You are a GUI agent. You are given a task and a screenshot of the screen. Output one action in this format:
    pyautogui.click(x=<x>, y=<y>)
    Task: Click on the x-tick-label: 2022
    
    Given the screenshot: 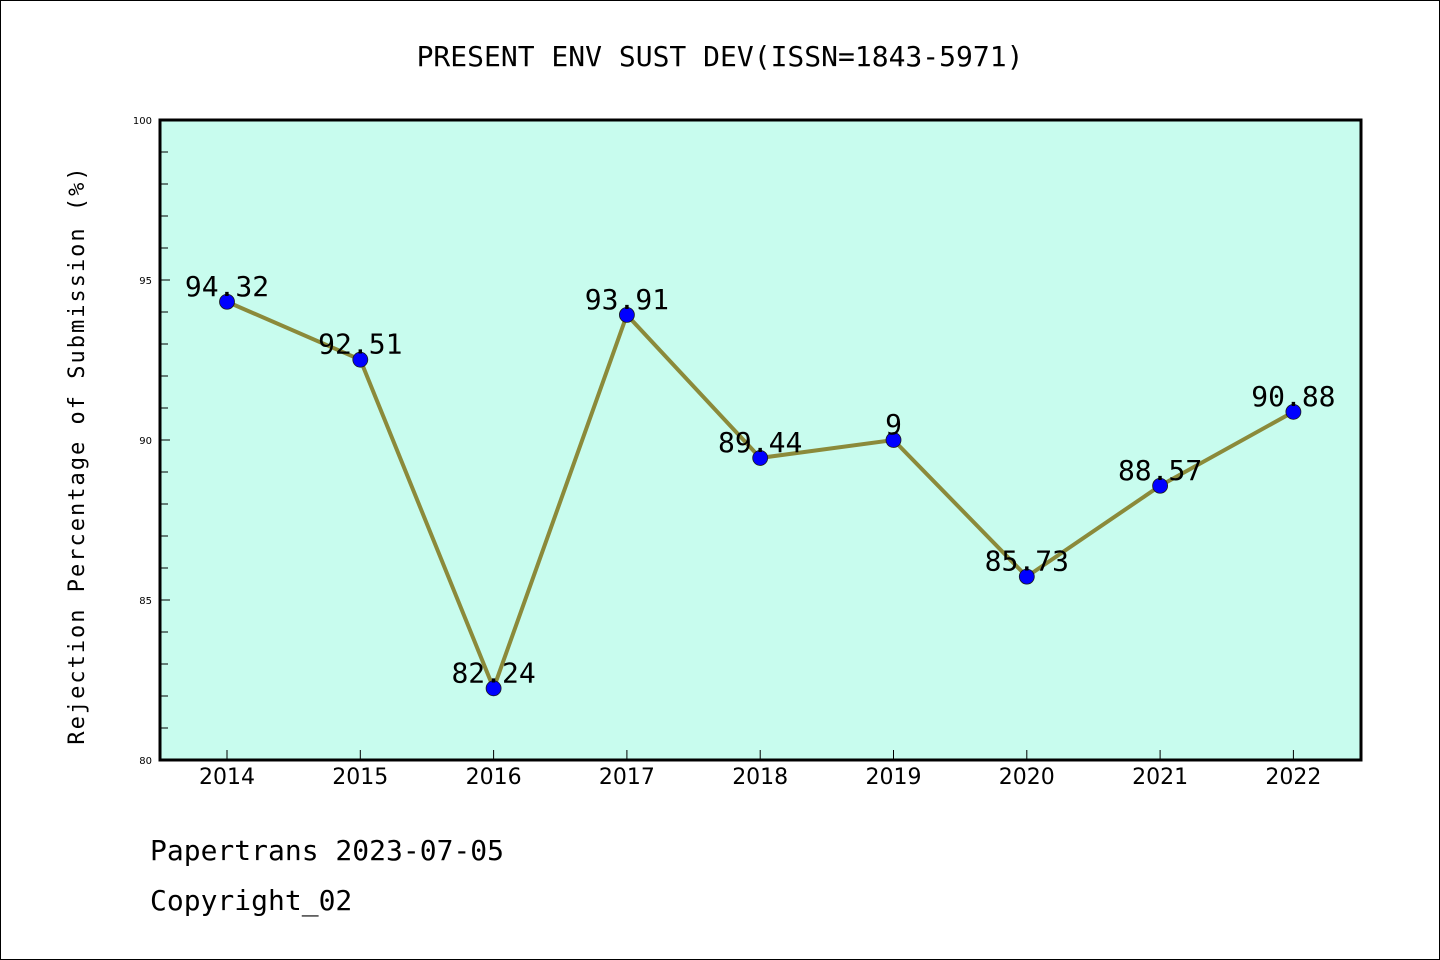 What is the action you would take?
    pyautogui.click(x=1293, y=777)
    